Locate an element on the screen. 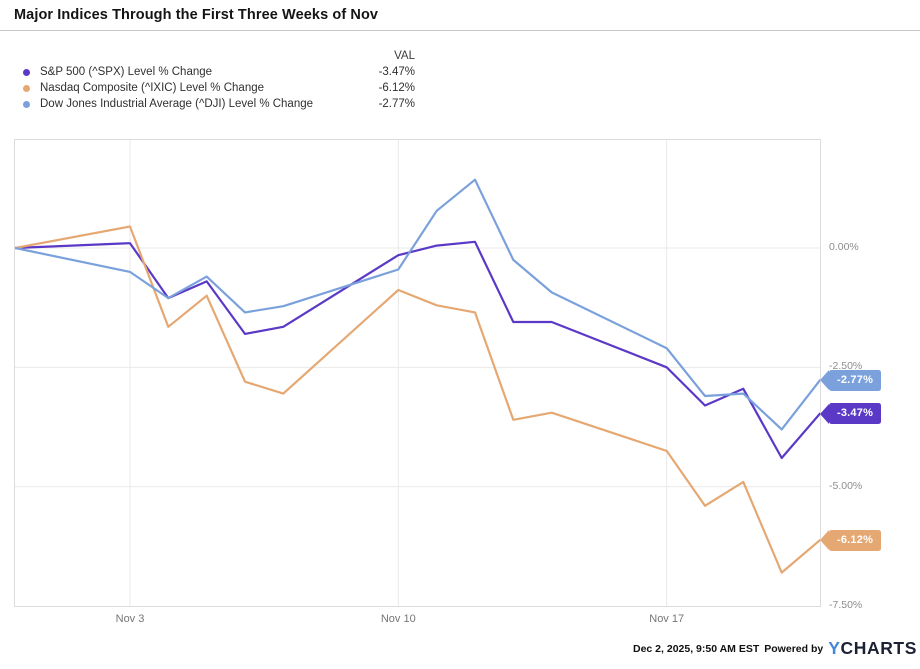 The width and height of the screenshot is (920, 669). ycharts-logo: YCHARTS is located at coordinates (872, 648).